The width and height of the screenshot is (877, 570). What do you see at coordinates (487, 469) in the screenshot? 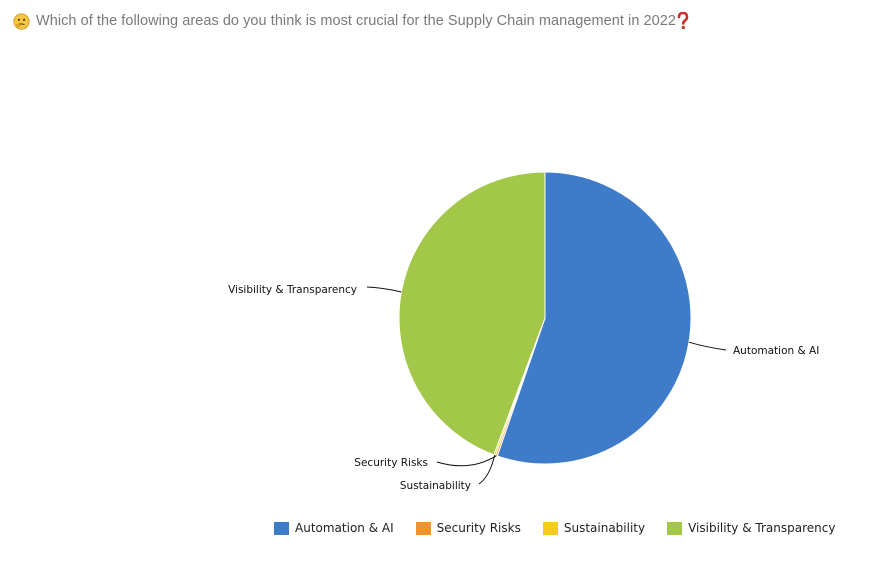
I see `leader-line-sustainability` at bounding box center [487, 469].